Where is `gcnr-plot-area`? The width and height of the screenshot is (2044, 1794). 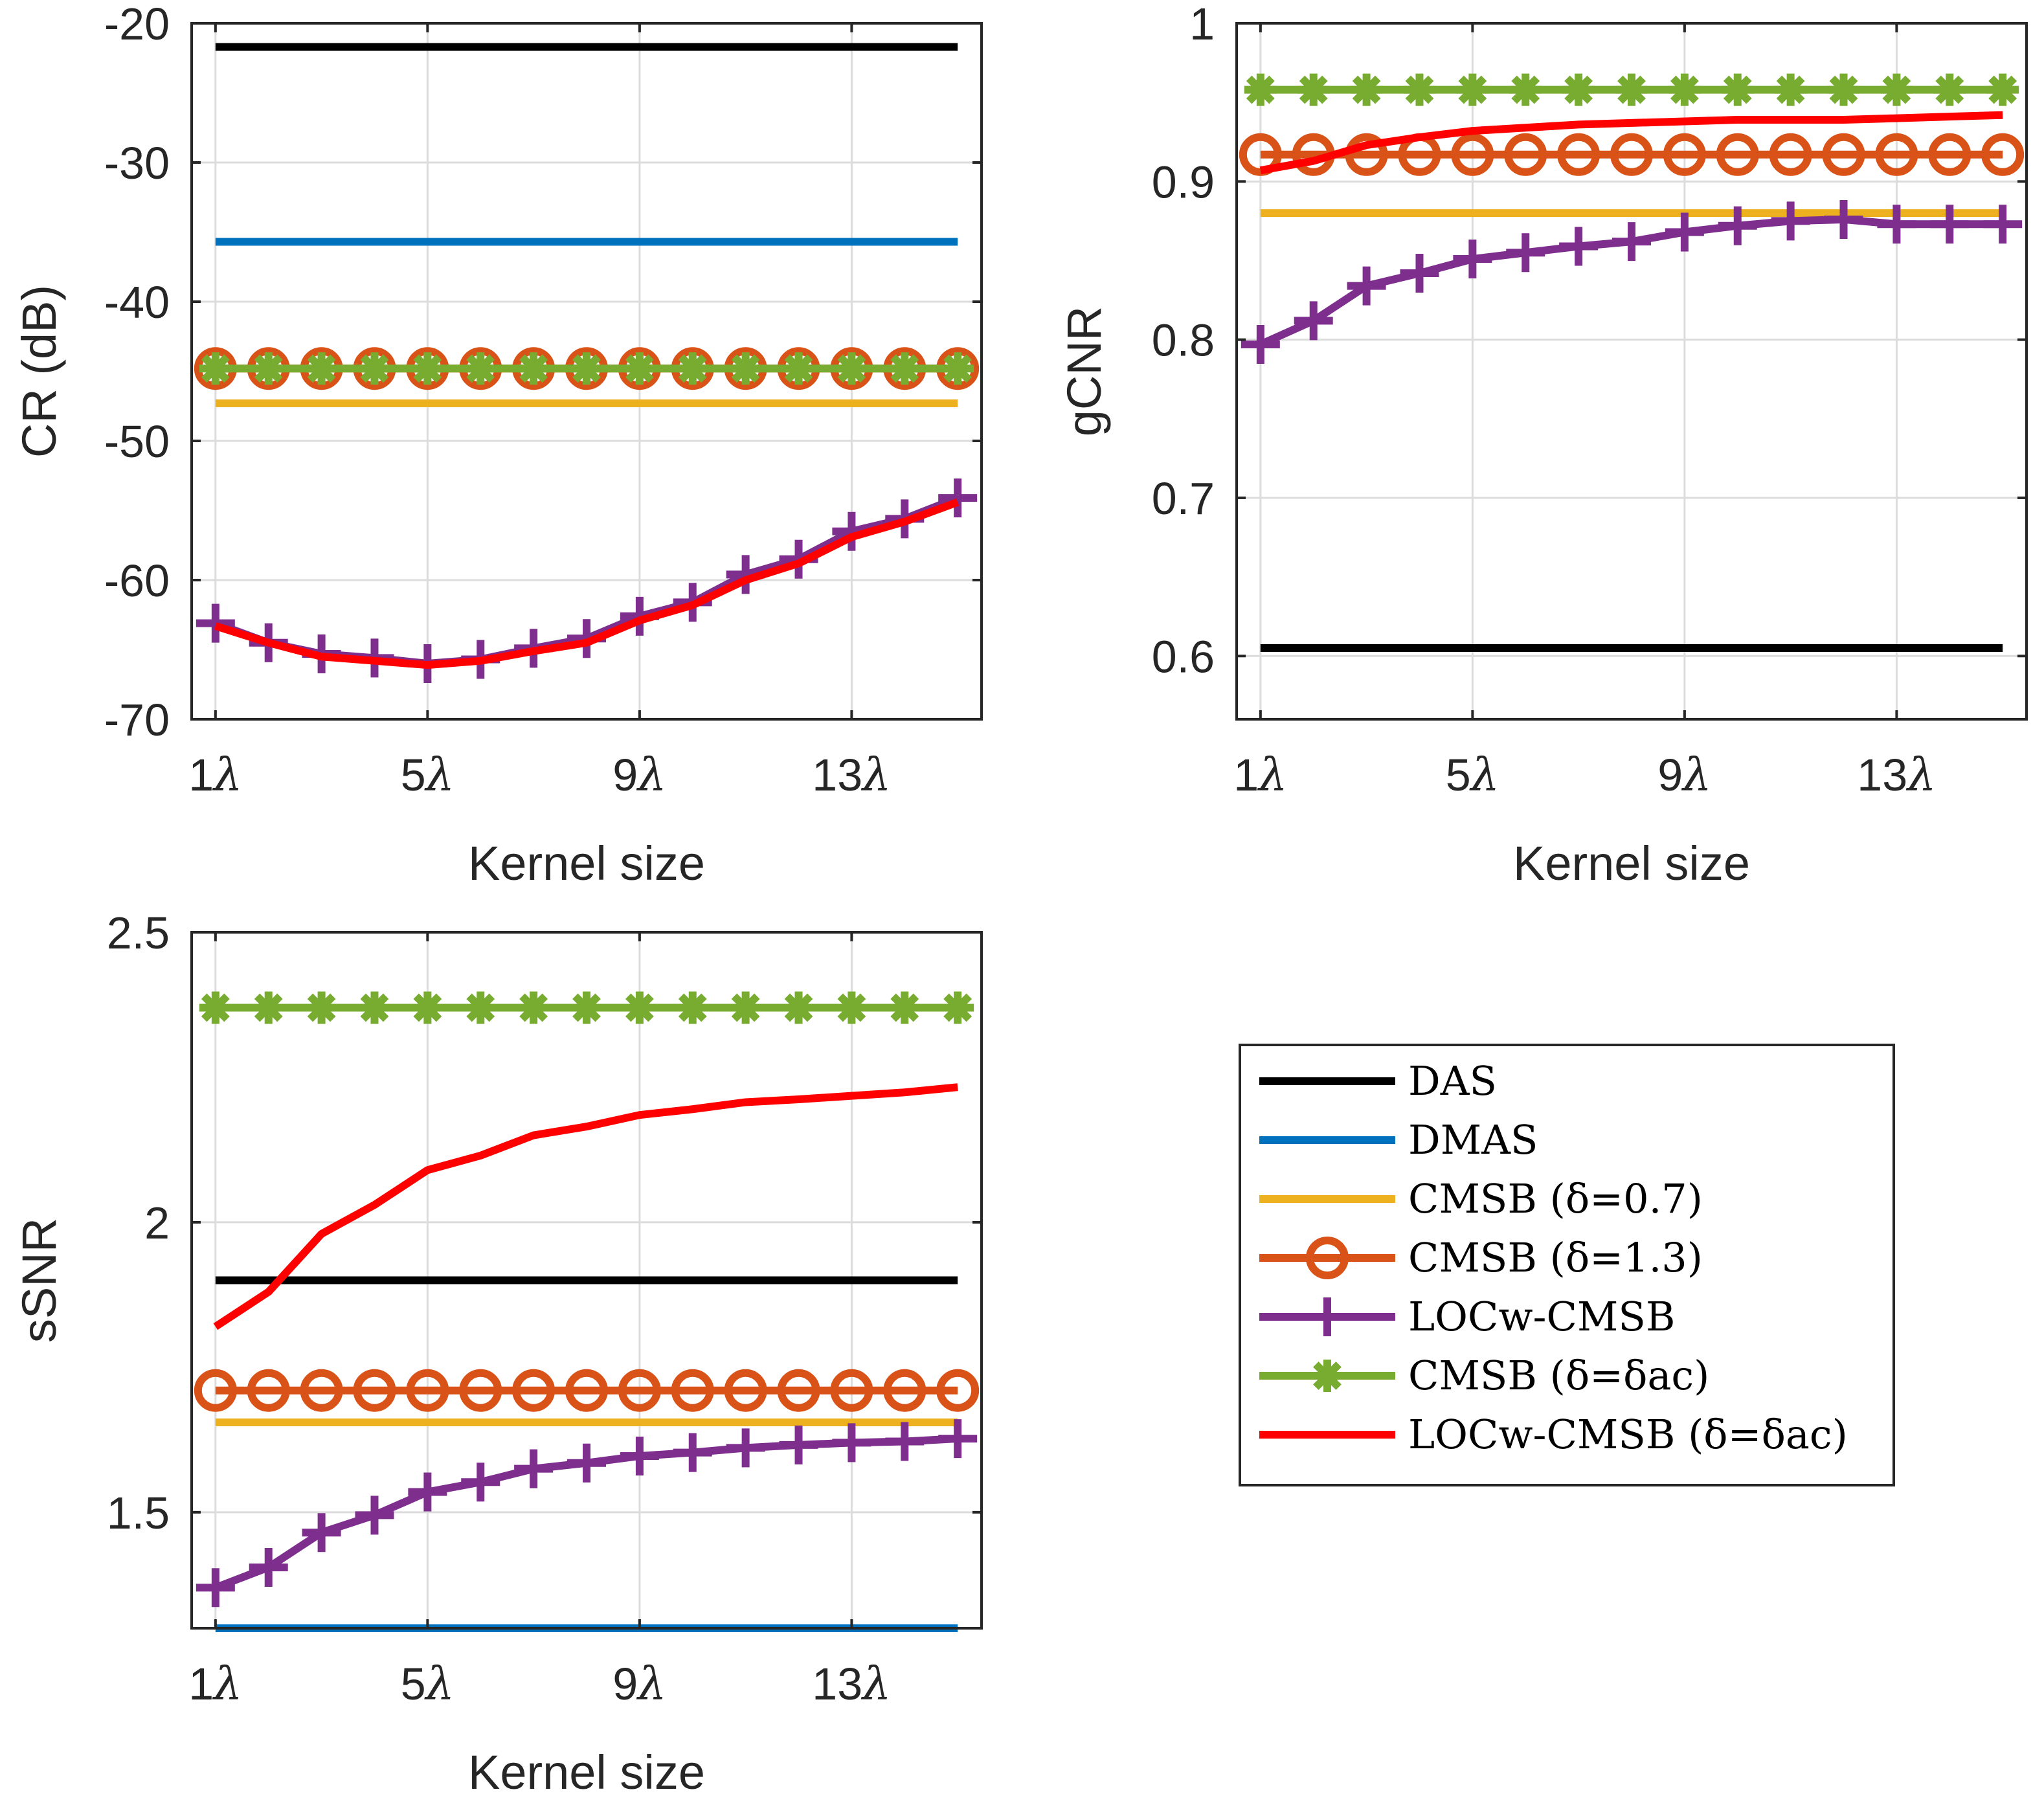
gcnr-plot-area is located at coordinates (1632, 371).